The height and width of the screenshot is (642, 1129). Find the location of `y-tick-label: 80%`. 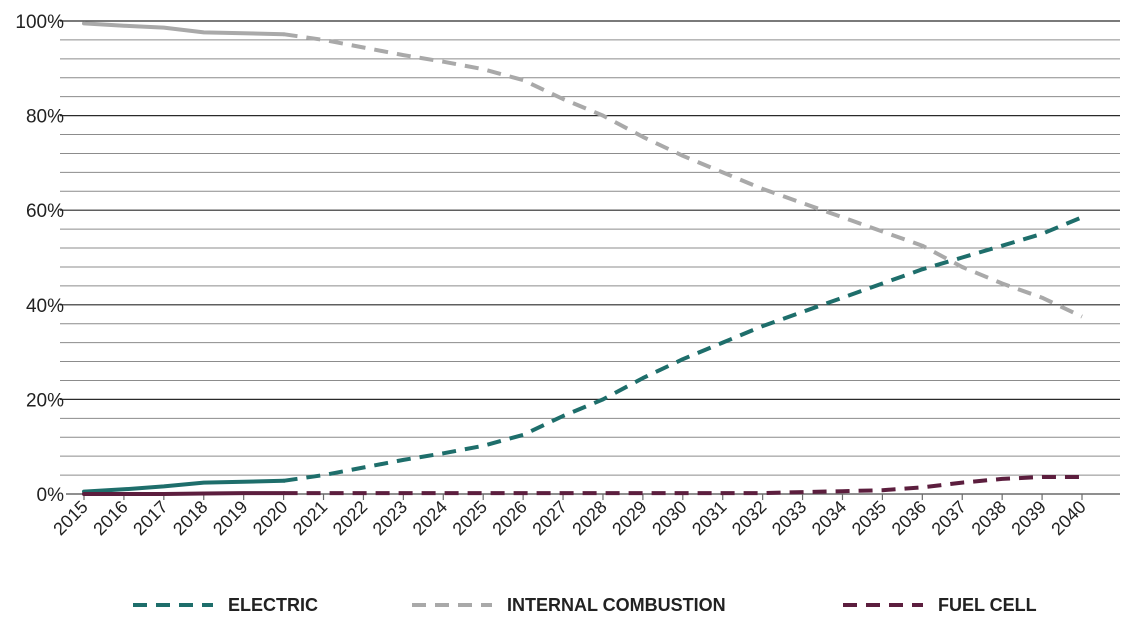

y-tick-label: 80% is located at coordinates (45, 117).